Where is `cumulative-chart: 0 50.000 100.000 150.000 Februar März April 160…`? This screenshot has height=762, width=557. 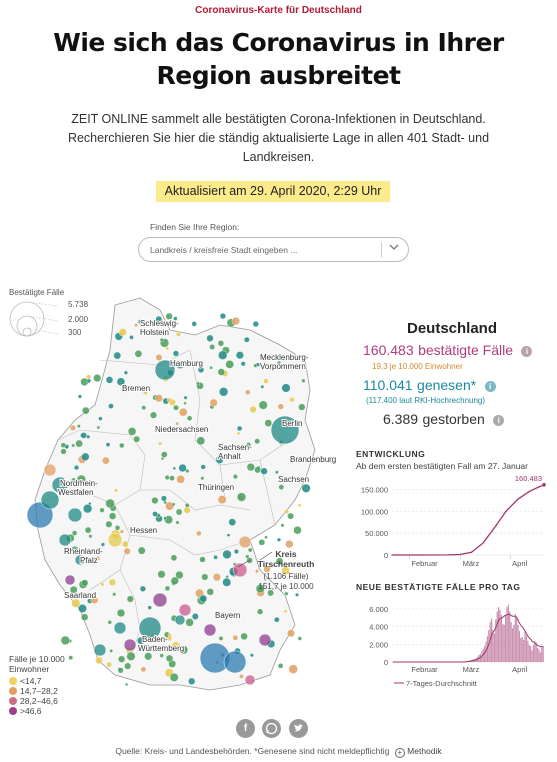 cumulative-chart: 0 50.000 100.000 150.000 Februar März April 160… is located at coordinates (452, 520).